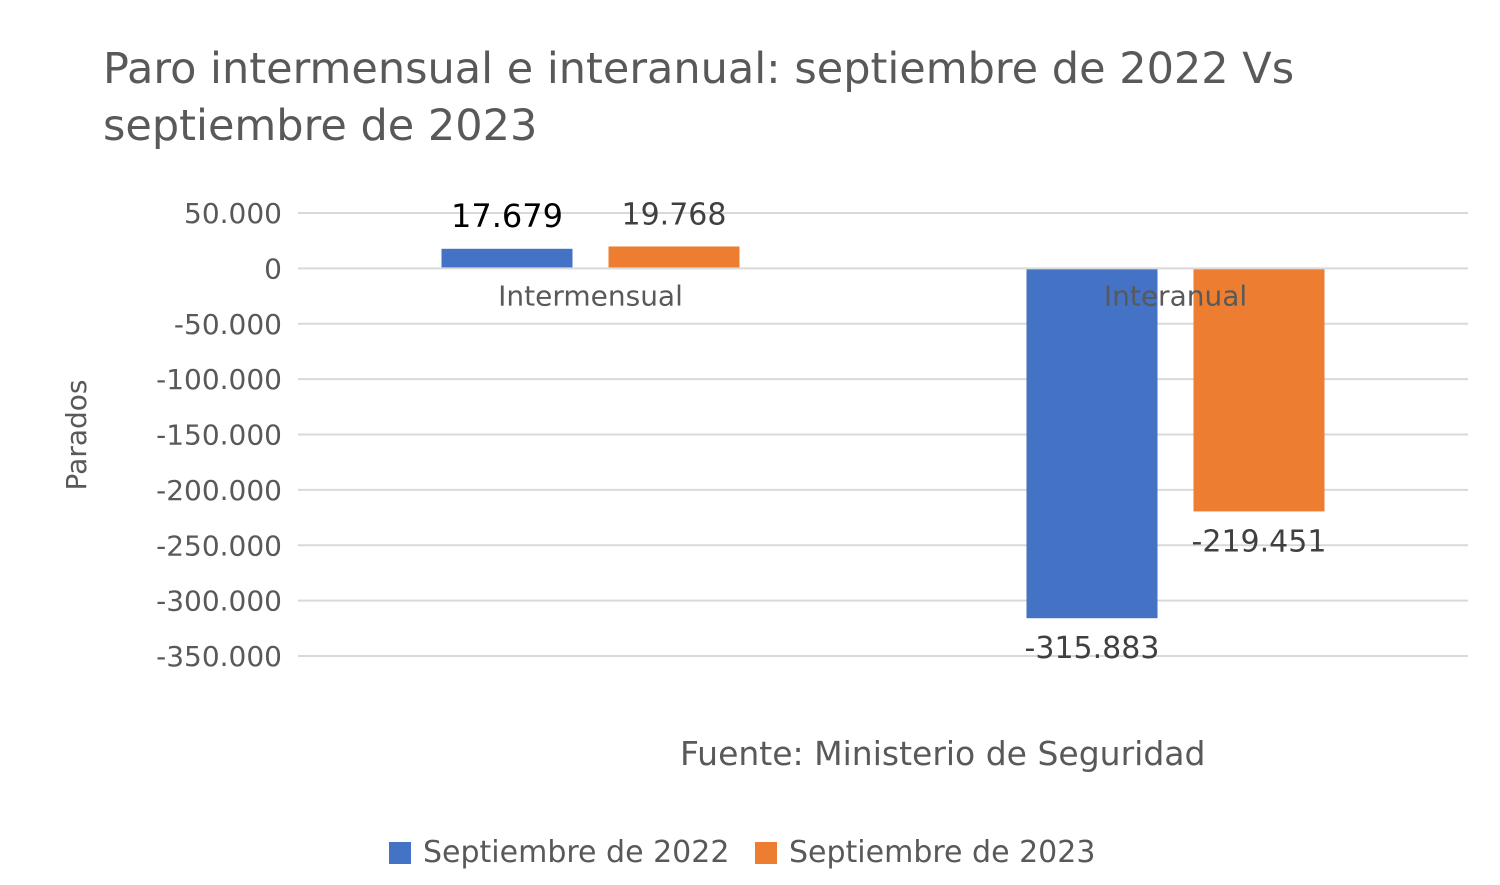  I want to click on y-tick-label: -200.000, so click(219, 490).